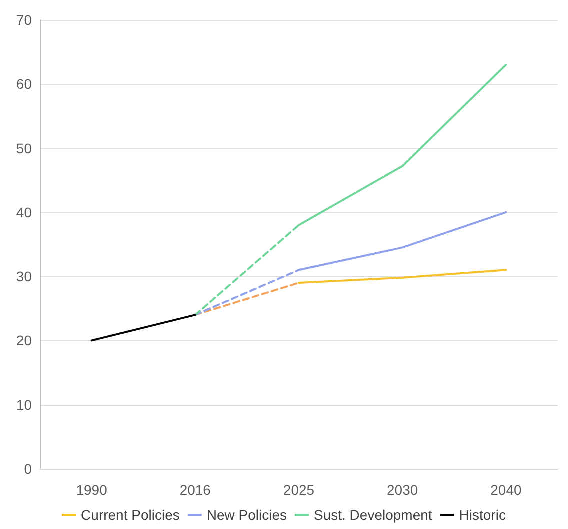  What do you see at coordinates (196, 490) in the screenshot?
I see `x-tick-label: 2016` at bounding box center [196, 490].